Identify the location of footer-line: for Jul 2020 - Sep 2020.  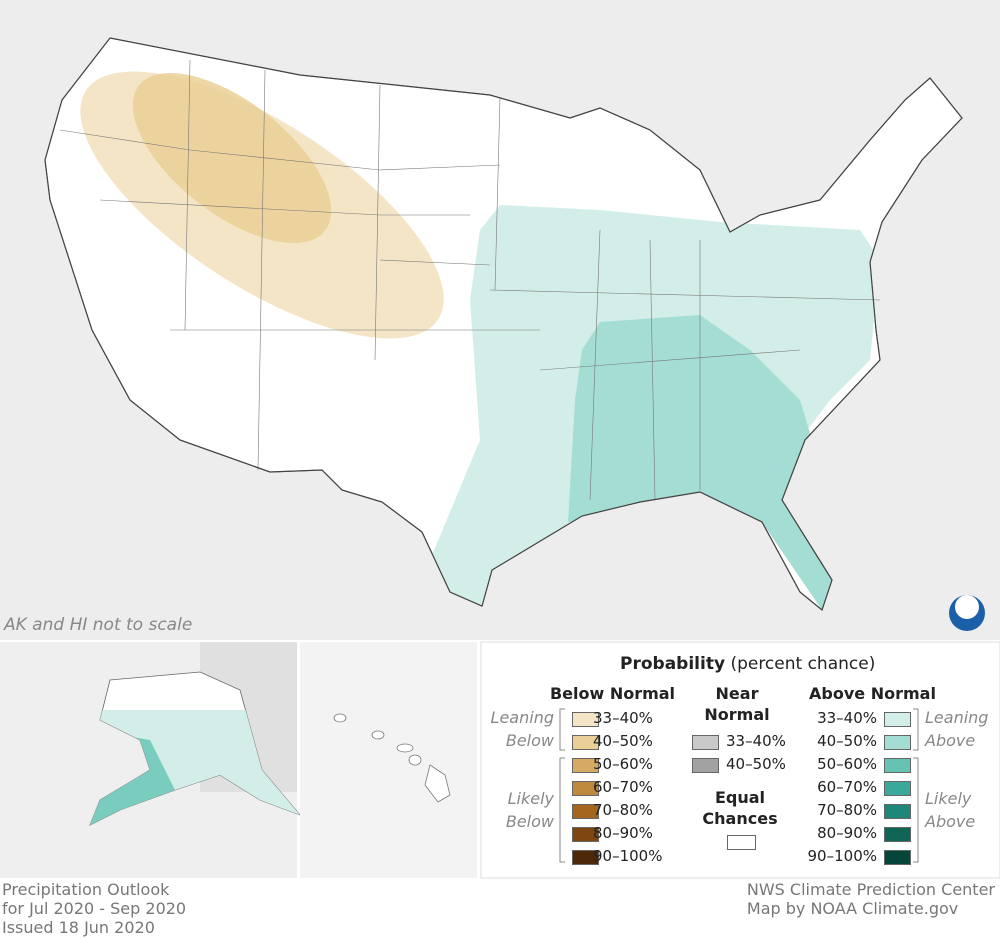
(94, 908).